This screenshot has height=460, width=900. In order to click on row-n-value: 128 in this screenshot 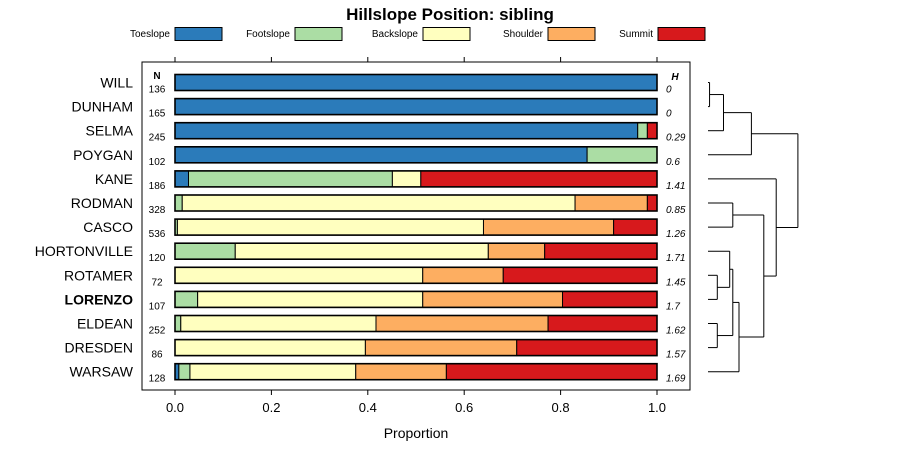, I will do `click(157, 379)`.